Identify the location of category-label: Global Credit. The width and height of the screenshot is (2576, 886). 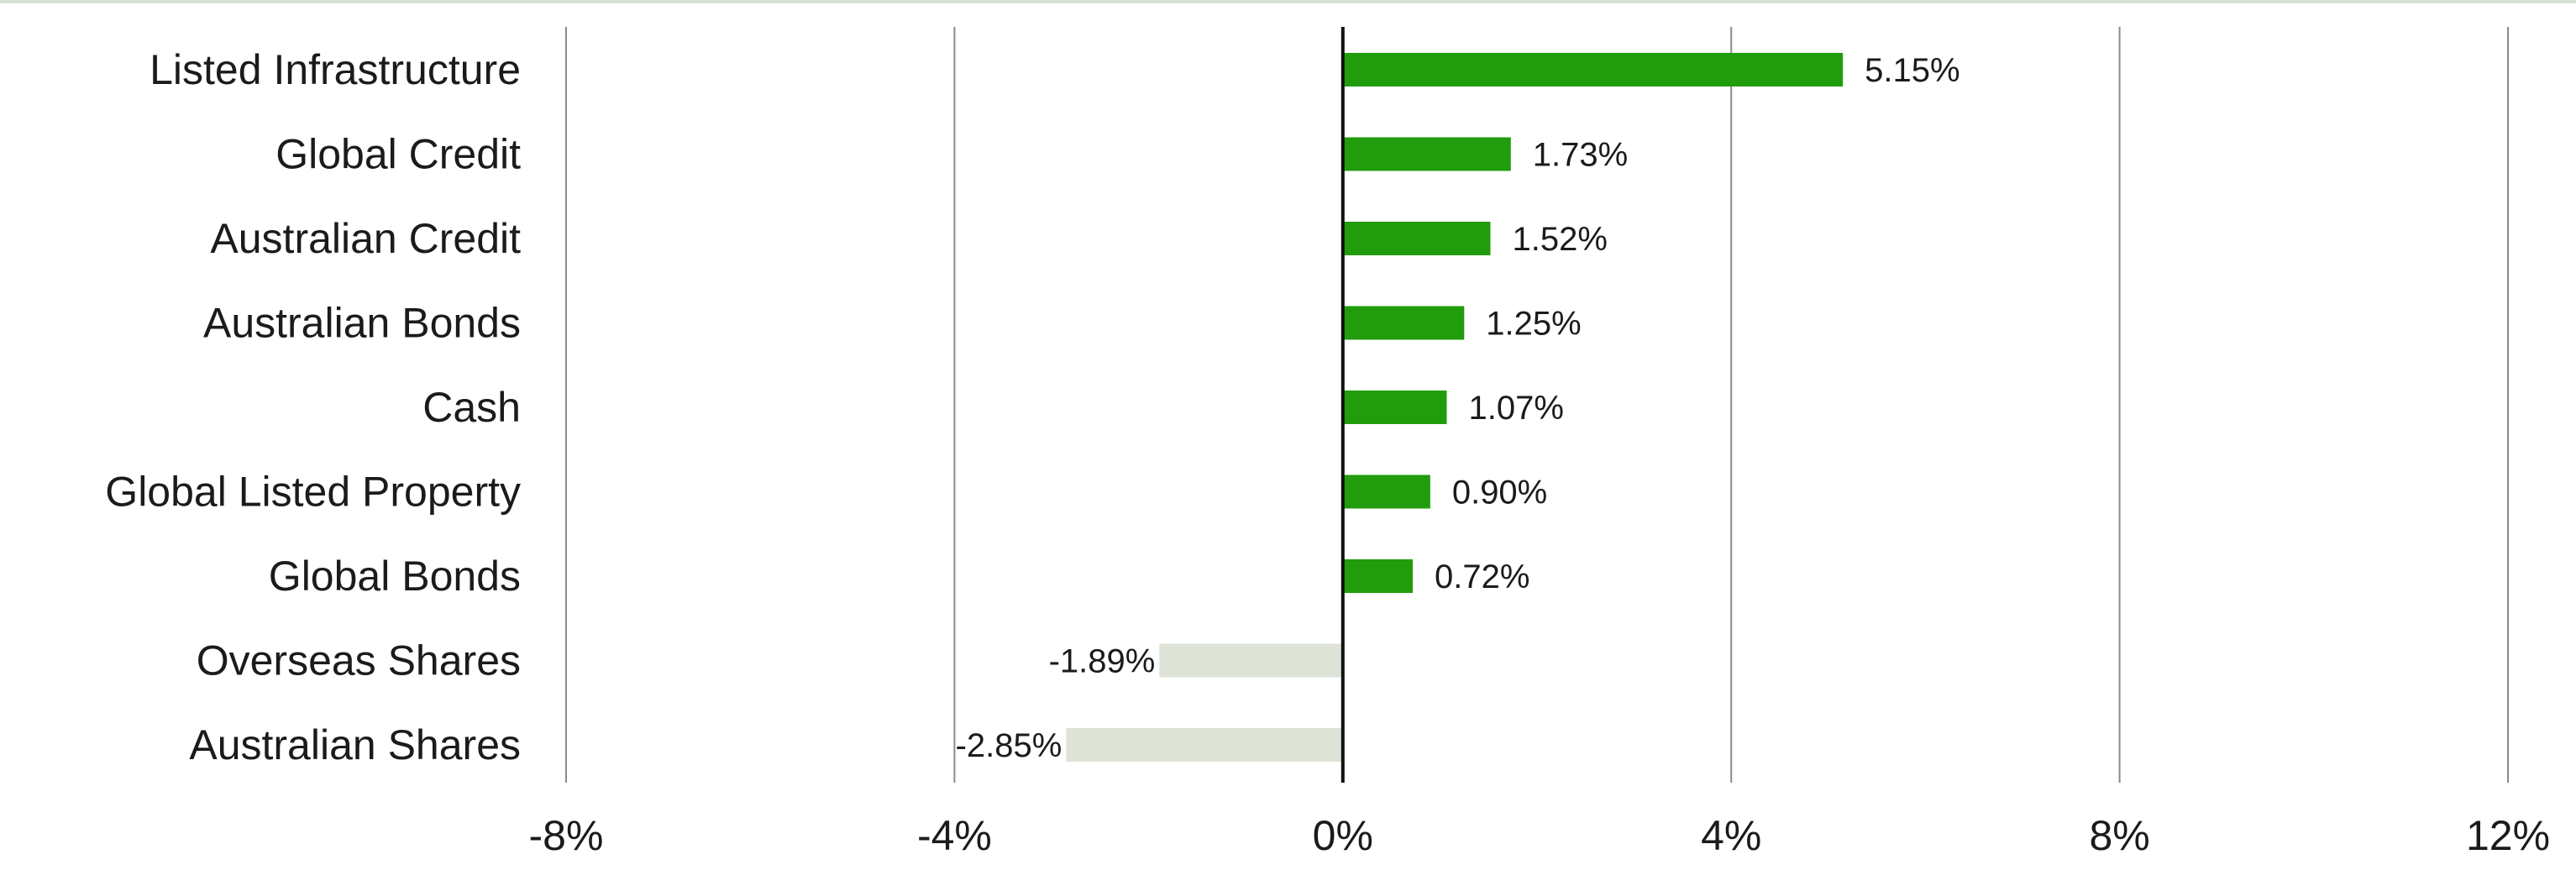
(398, 154).